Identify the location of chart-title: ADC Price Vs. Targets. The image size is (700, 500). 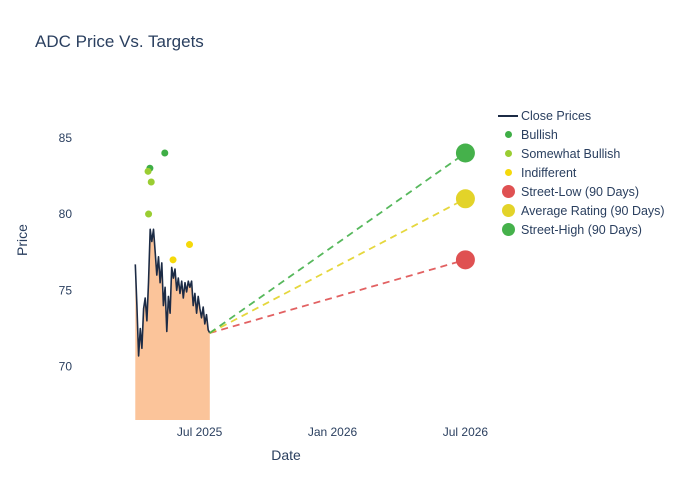
(119, 41).